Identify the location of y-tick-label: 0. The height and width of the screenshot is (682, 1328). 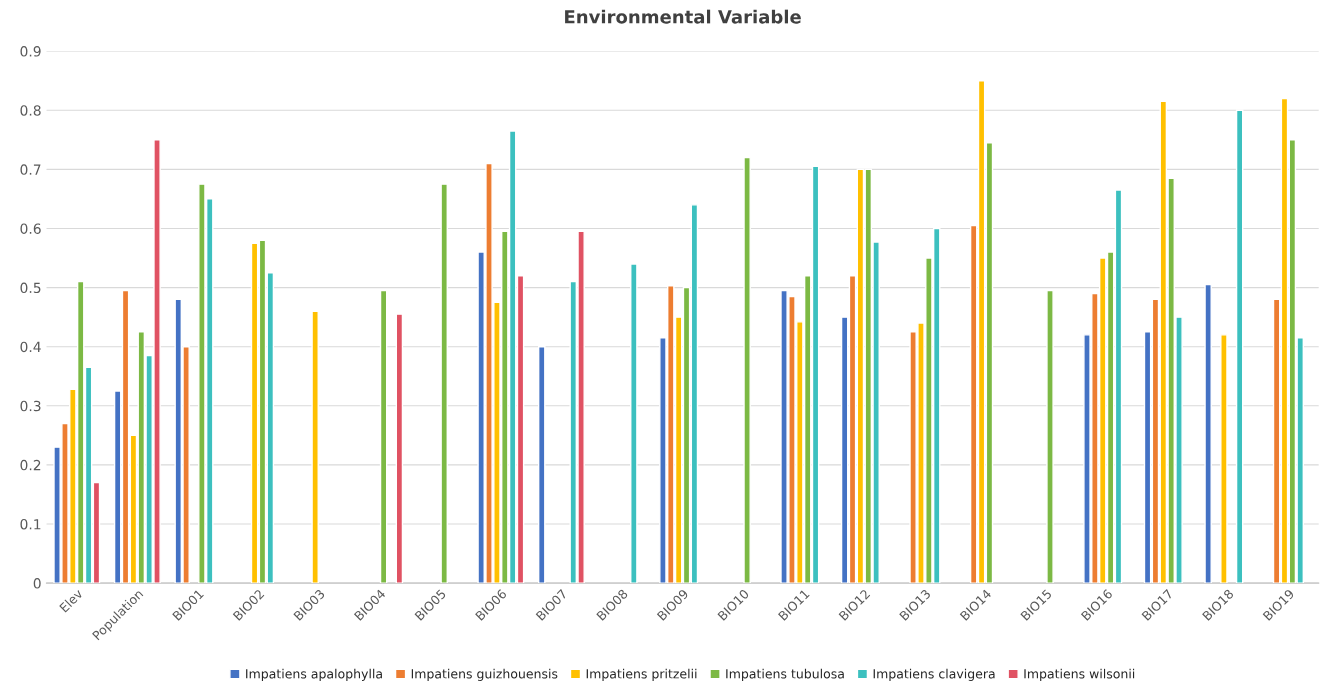
(37, 583).